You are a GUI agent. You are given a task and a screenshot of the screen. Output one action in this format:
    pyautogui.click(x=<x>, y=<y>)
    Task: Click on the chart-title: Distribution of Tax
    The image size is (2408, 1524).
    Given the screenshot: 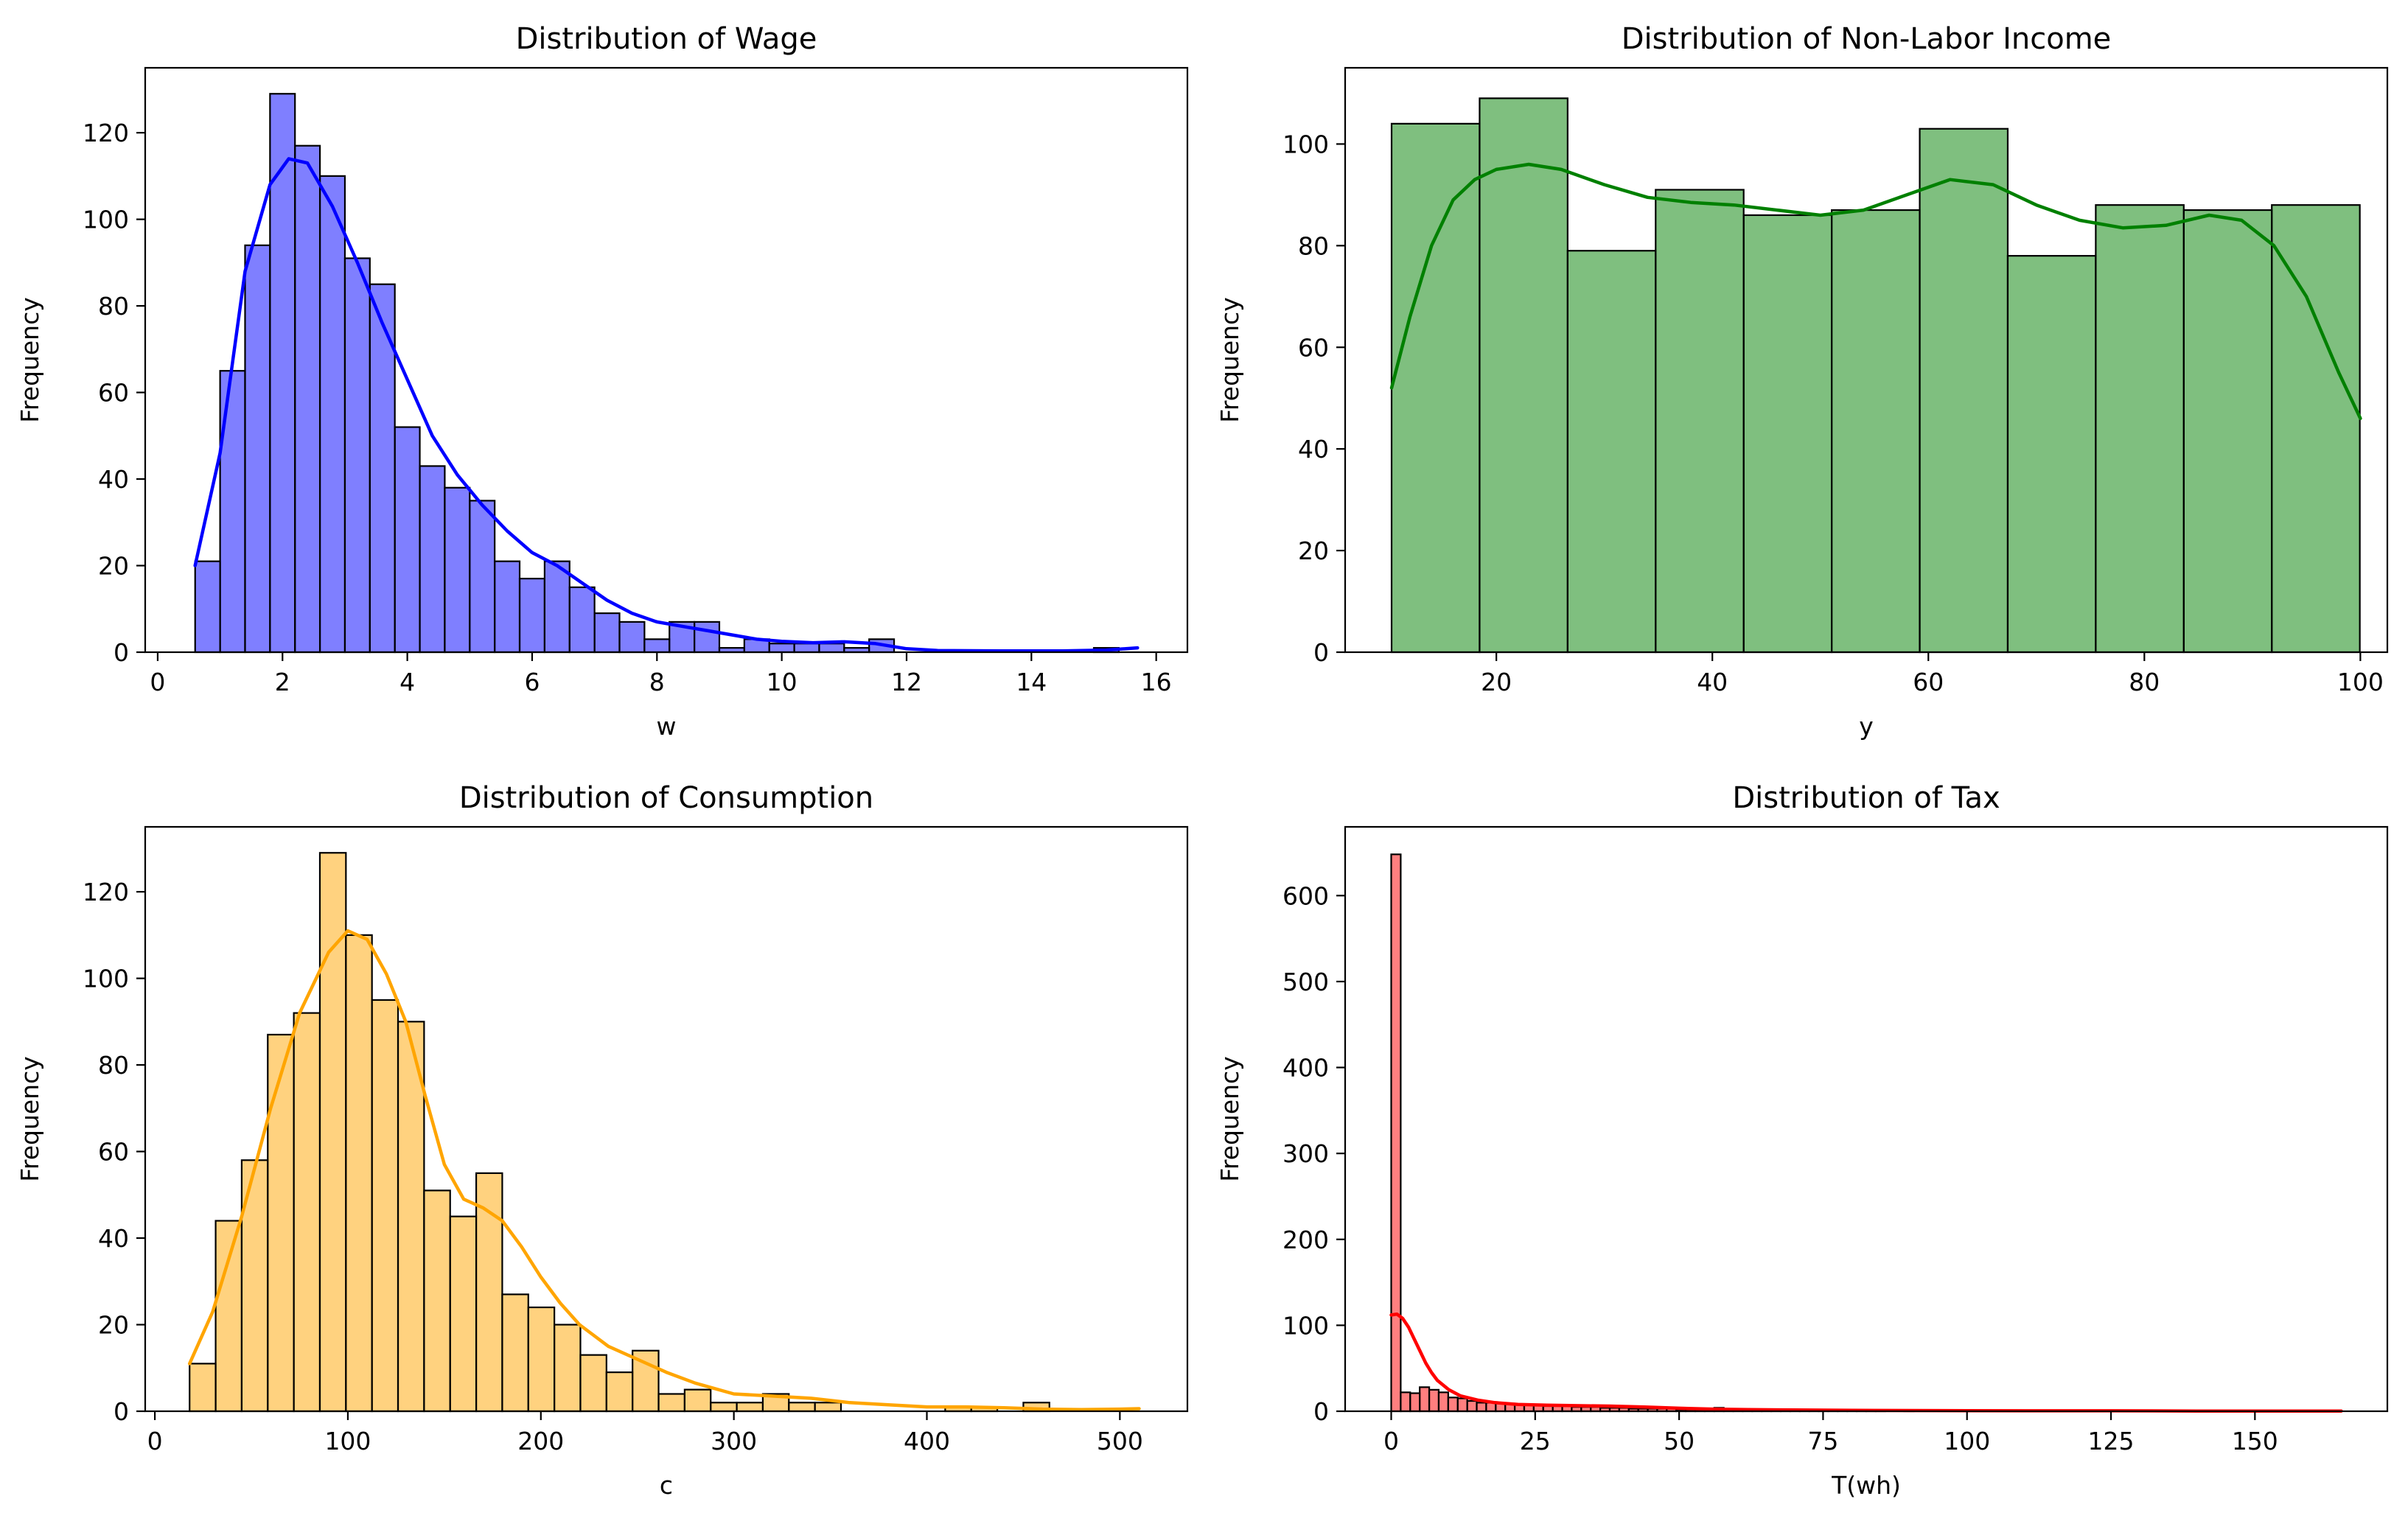 What is the action you would take?
    pyautogui.click(x=1866, y=798)
    